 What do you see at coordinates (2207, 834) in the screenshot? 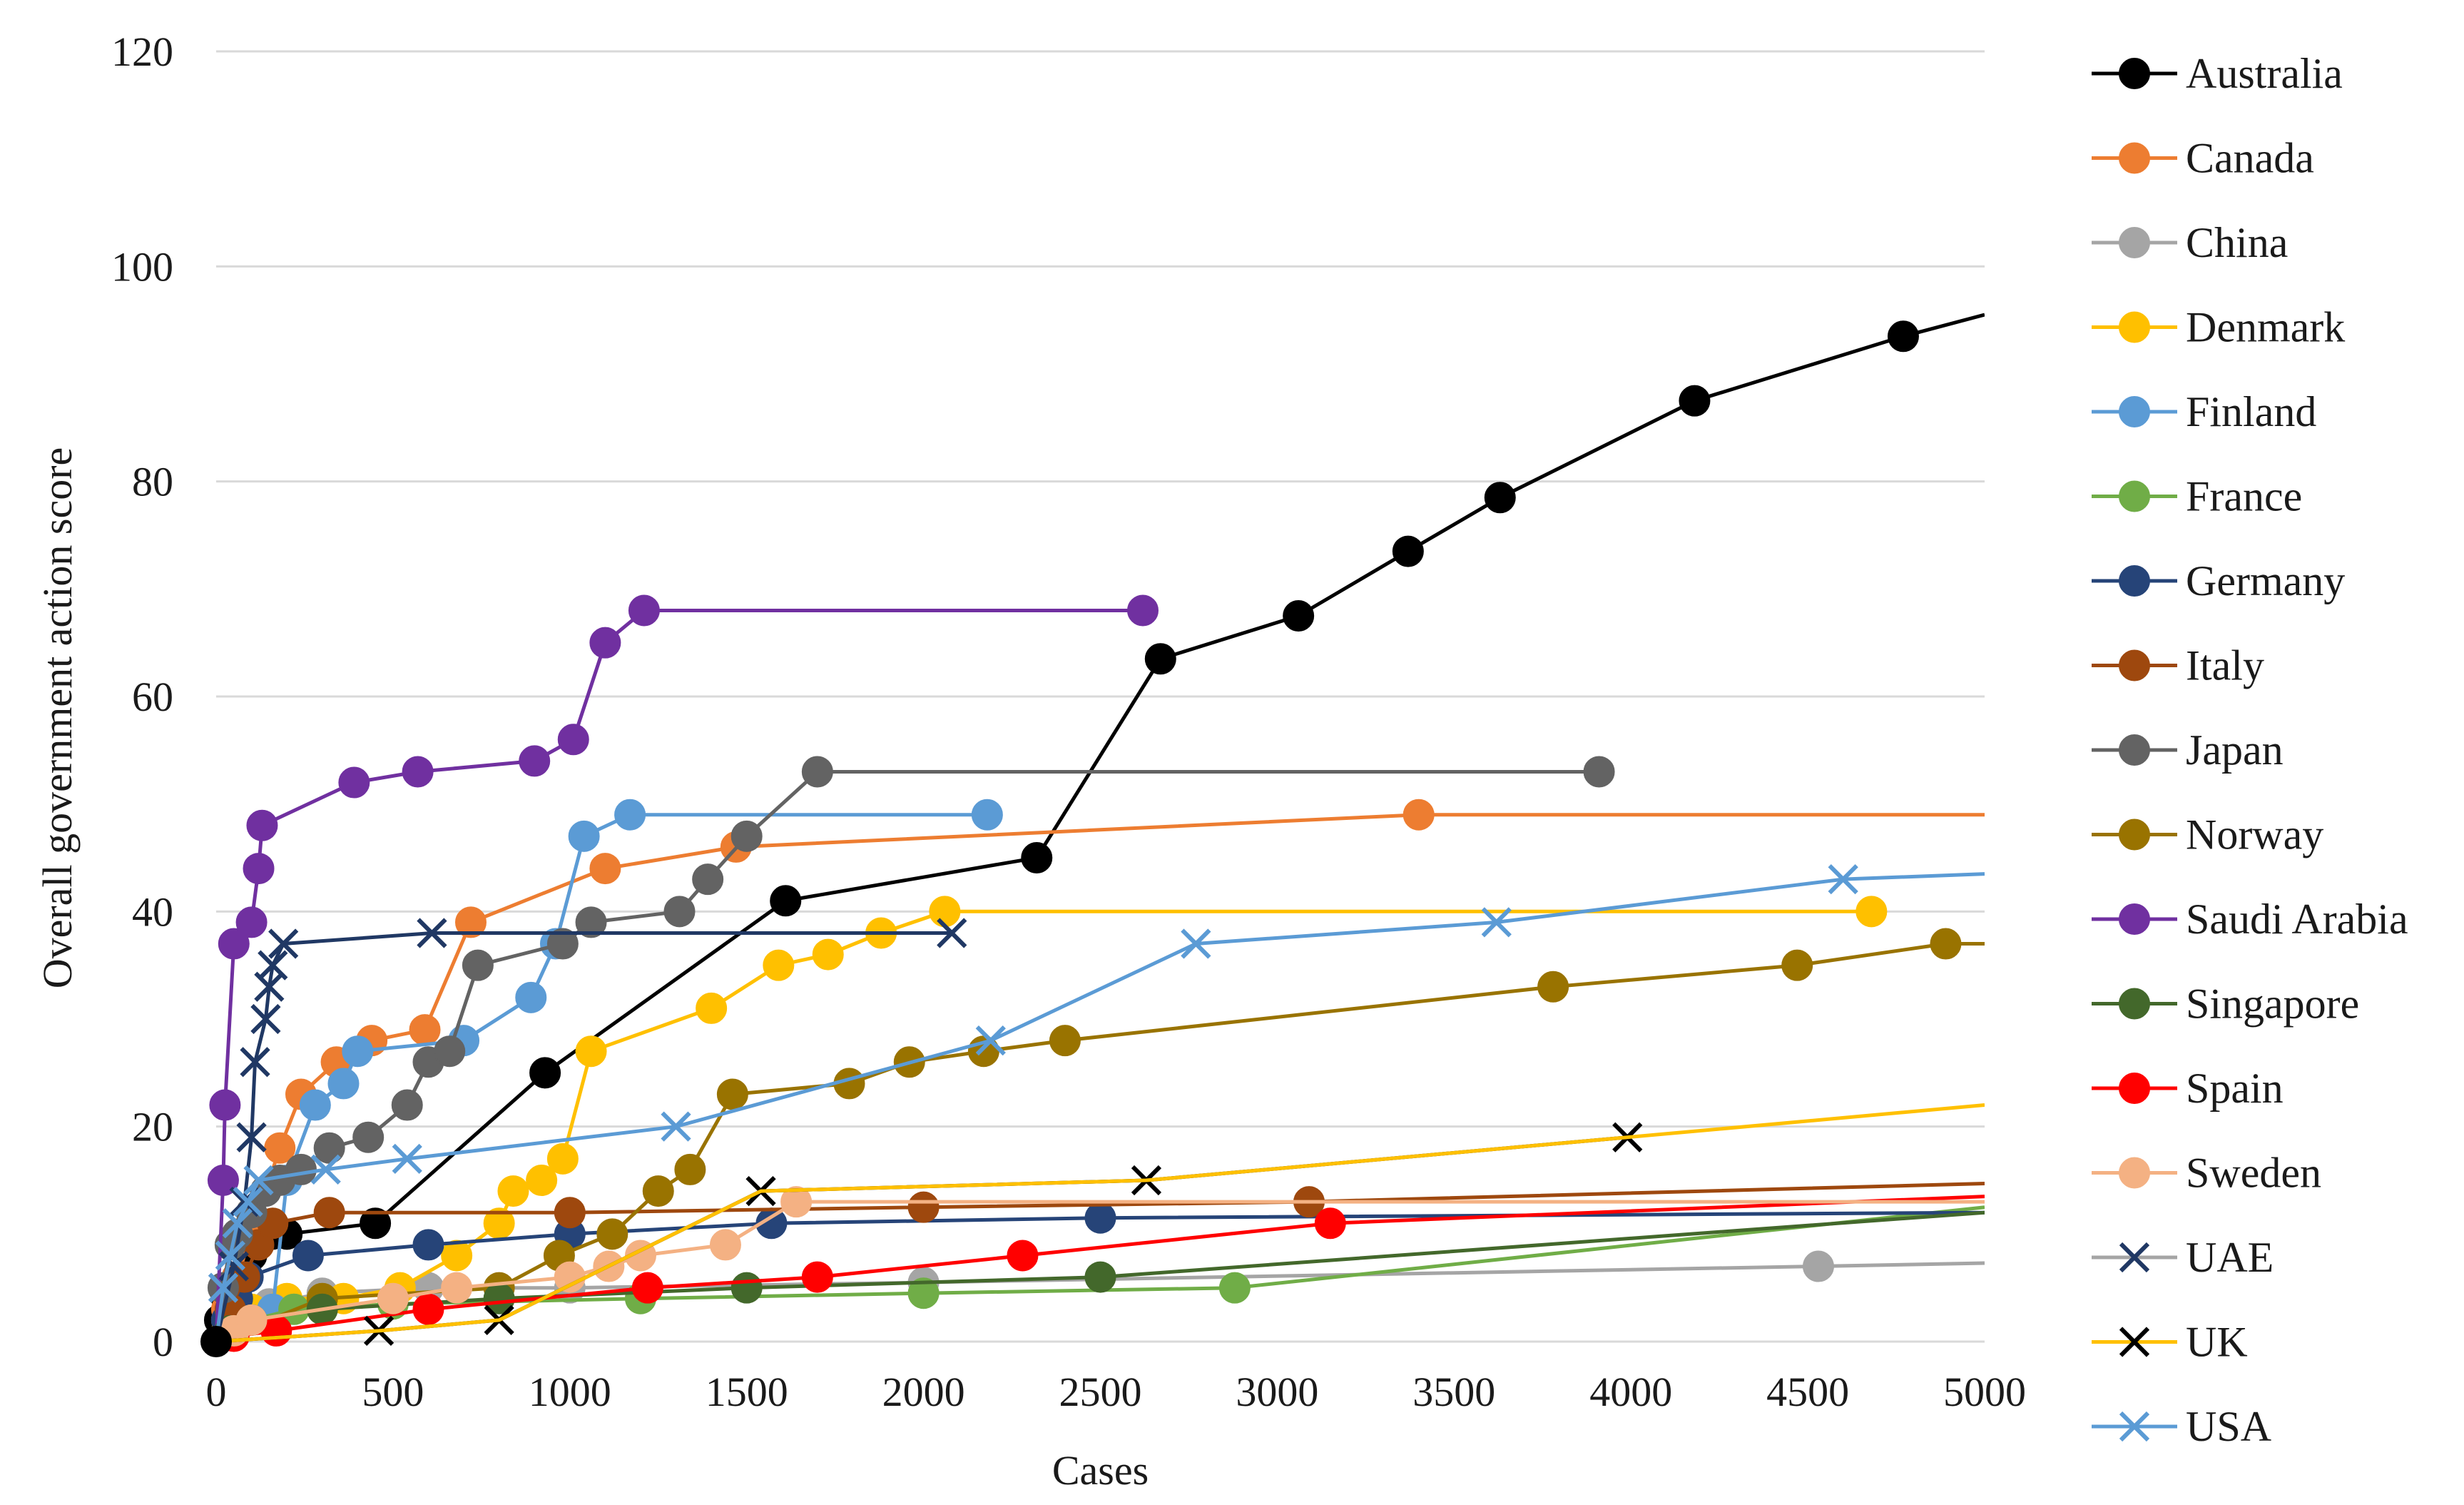
I see `legend-item-norway: Norway` at bounding box center [2207, 834].